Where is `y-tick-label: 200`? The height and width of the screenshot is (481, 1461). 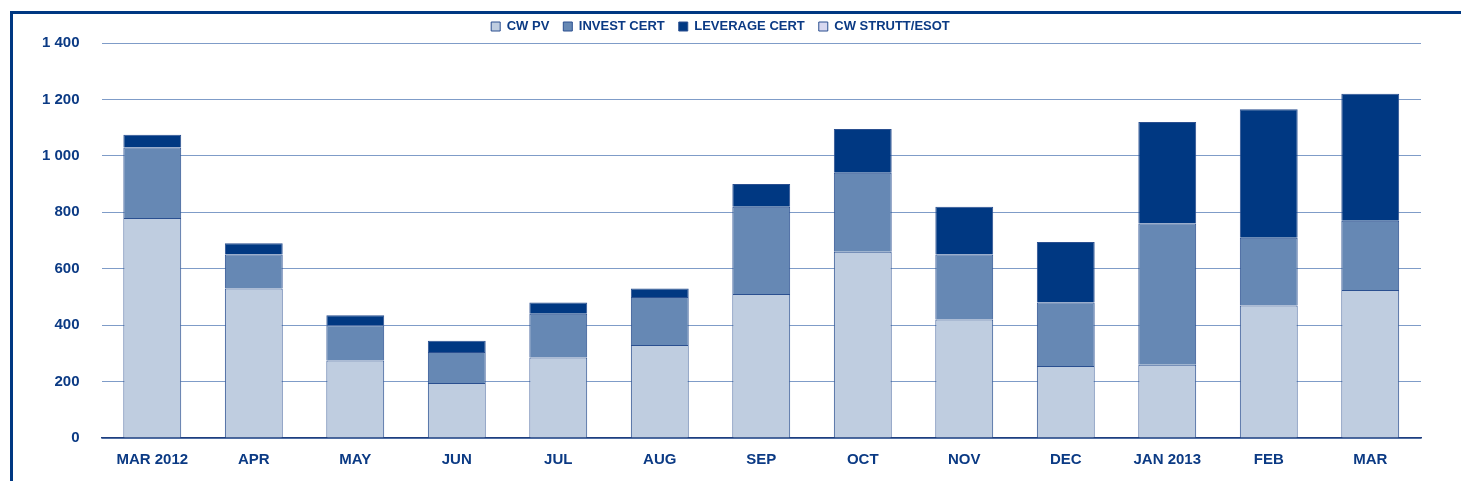 y-tick-label: 200 is located at coordinates (67, 380).